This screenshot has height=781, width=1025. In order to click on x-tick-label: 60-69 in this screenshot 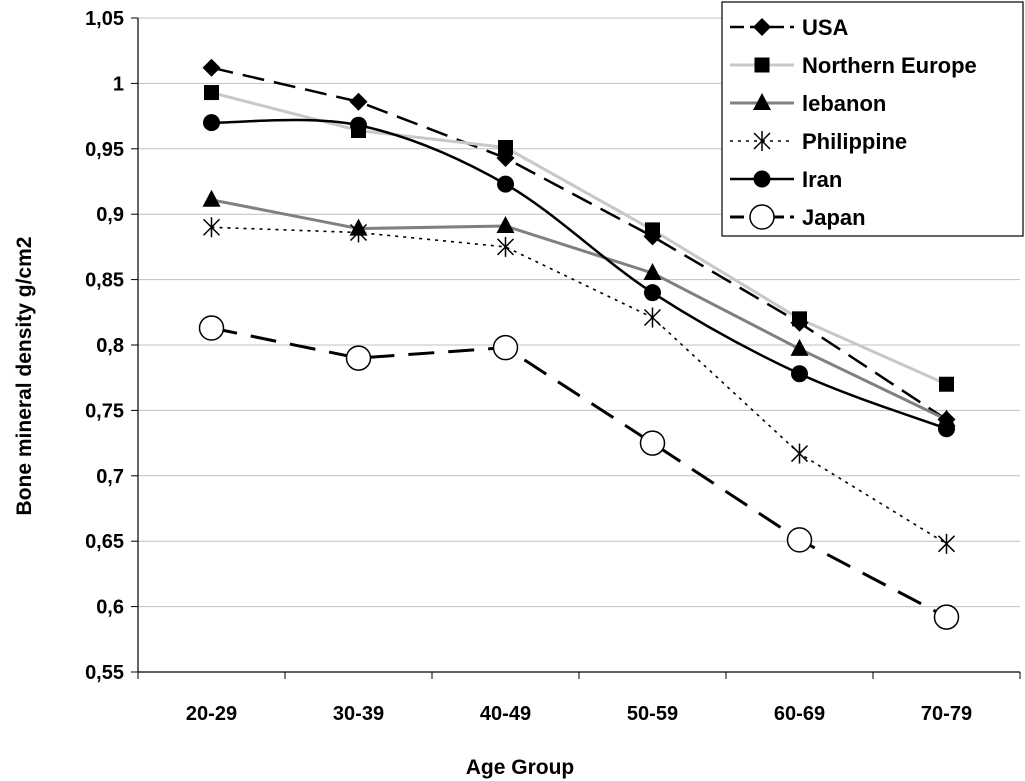, I will do `click(799, 714)`.